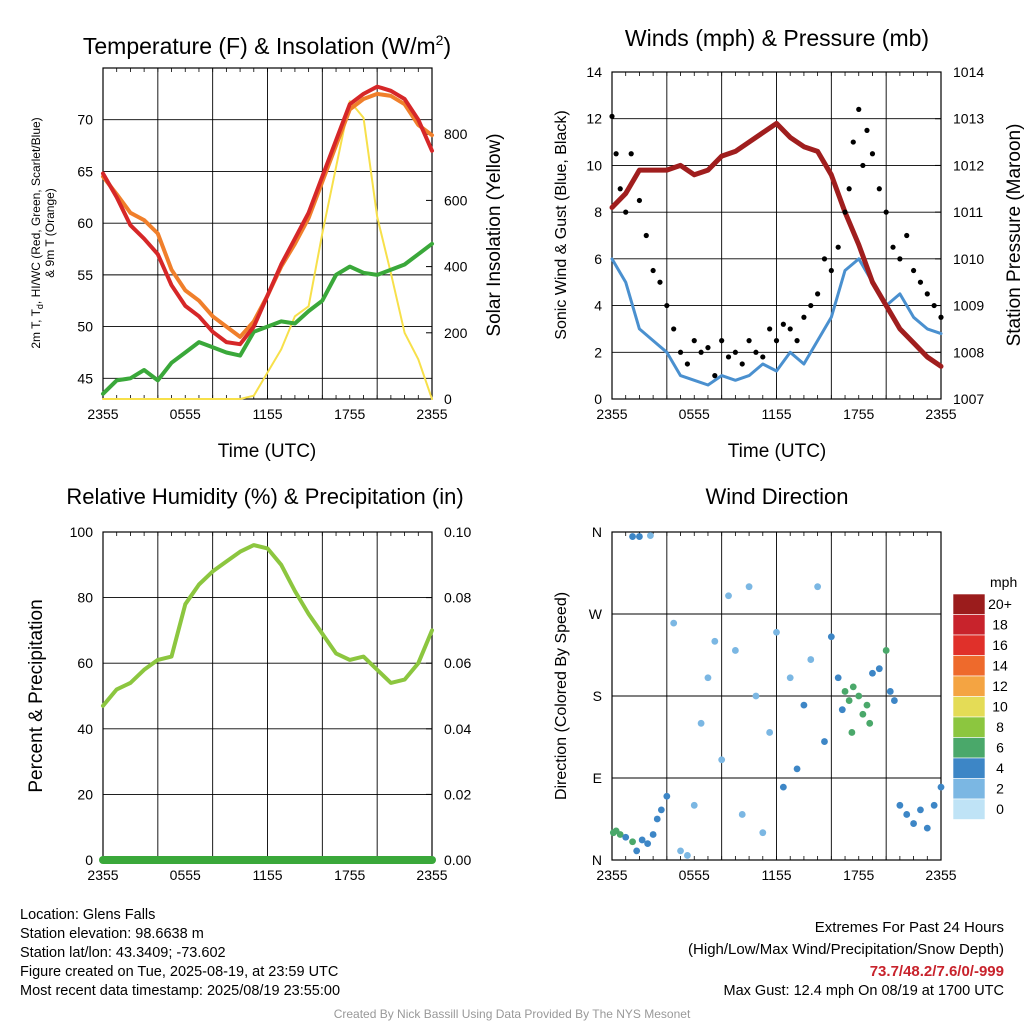 The height and width of the screenshot is (1024, 1024). Describe the element at coordinates (777, 38) in the screenshot. I see `winds-title: Winds (mph) & Pressure (mb)` at that location.